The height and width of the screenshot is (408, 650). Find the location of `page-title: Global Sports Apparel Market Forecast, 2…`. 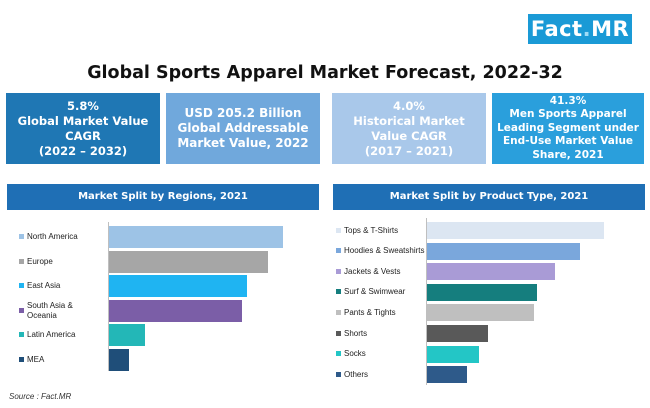

page-title: Global Sports Apparel Market Forecast, 2… is located at coordinates (325, 73).